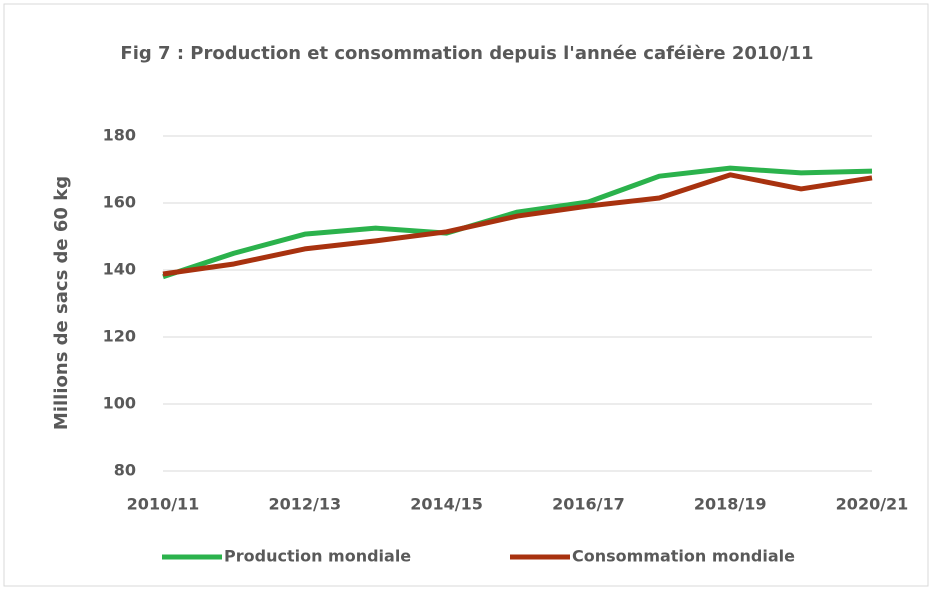  Describe the element at coordinates (119, 269) in the screenshot. I see `y-tick-label: 140` at that location.